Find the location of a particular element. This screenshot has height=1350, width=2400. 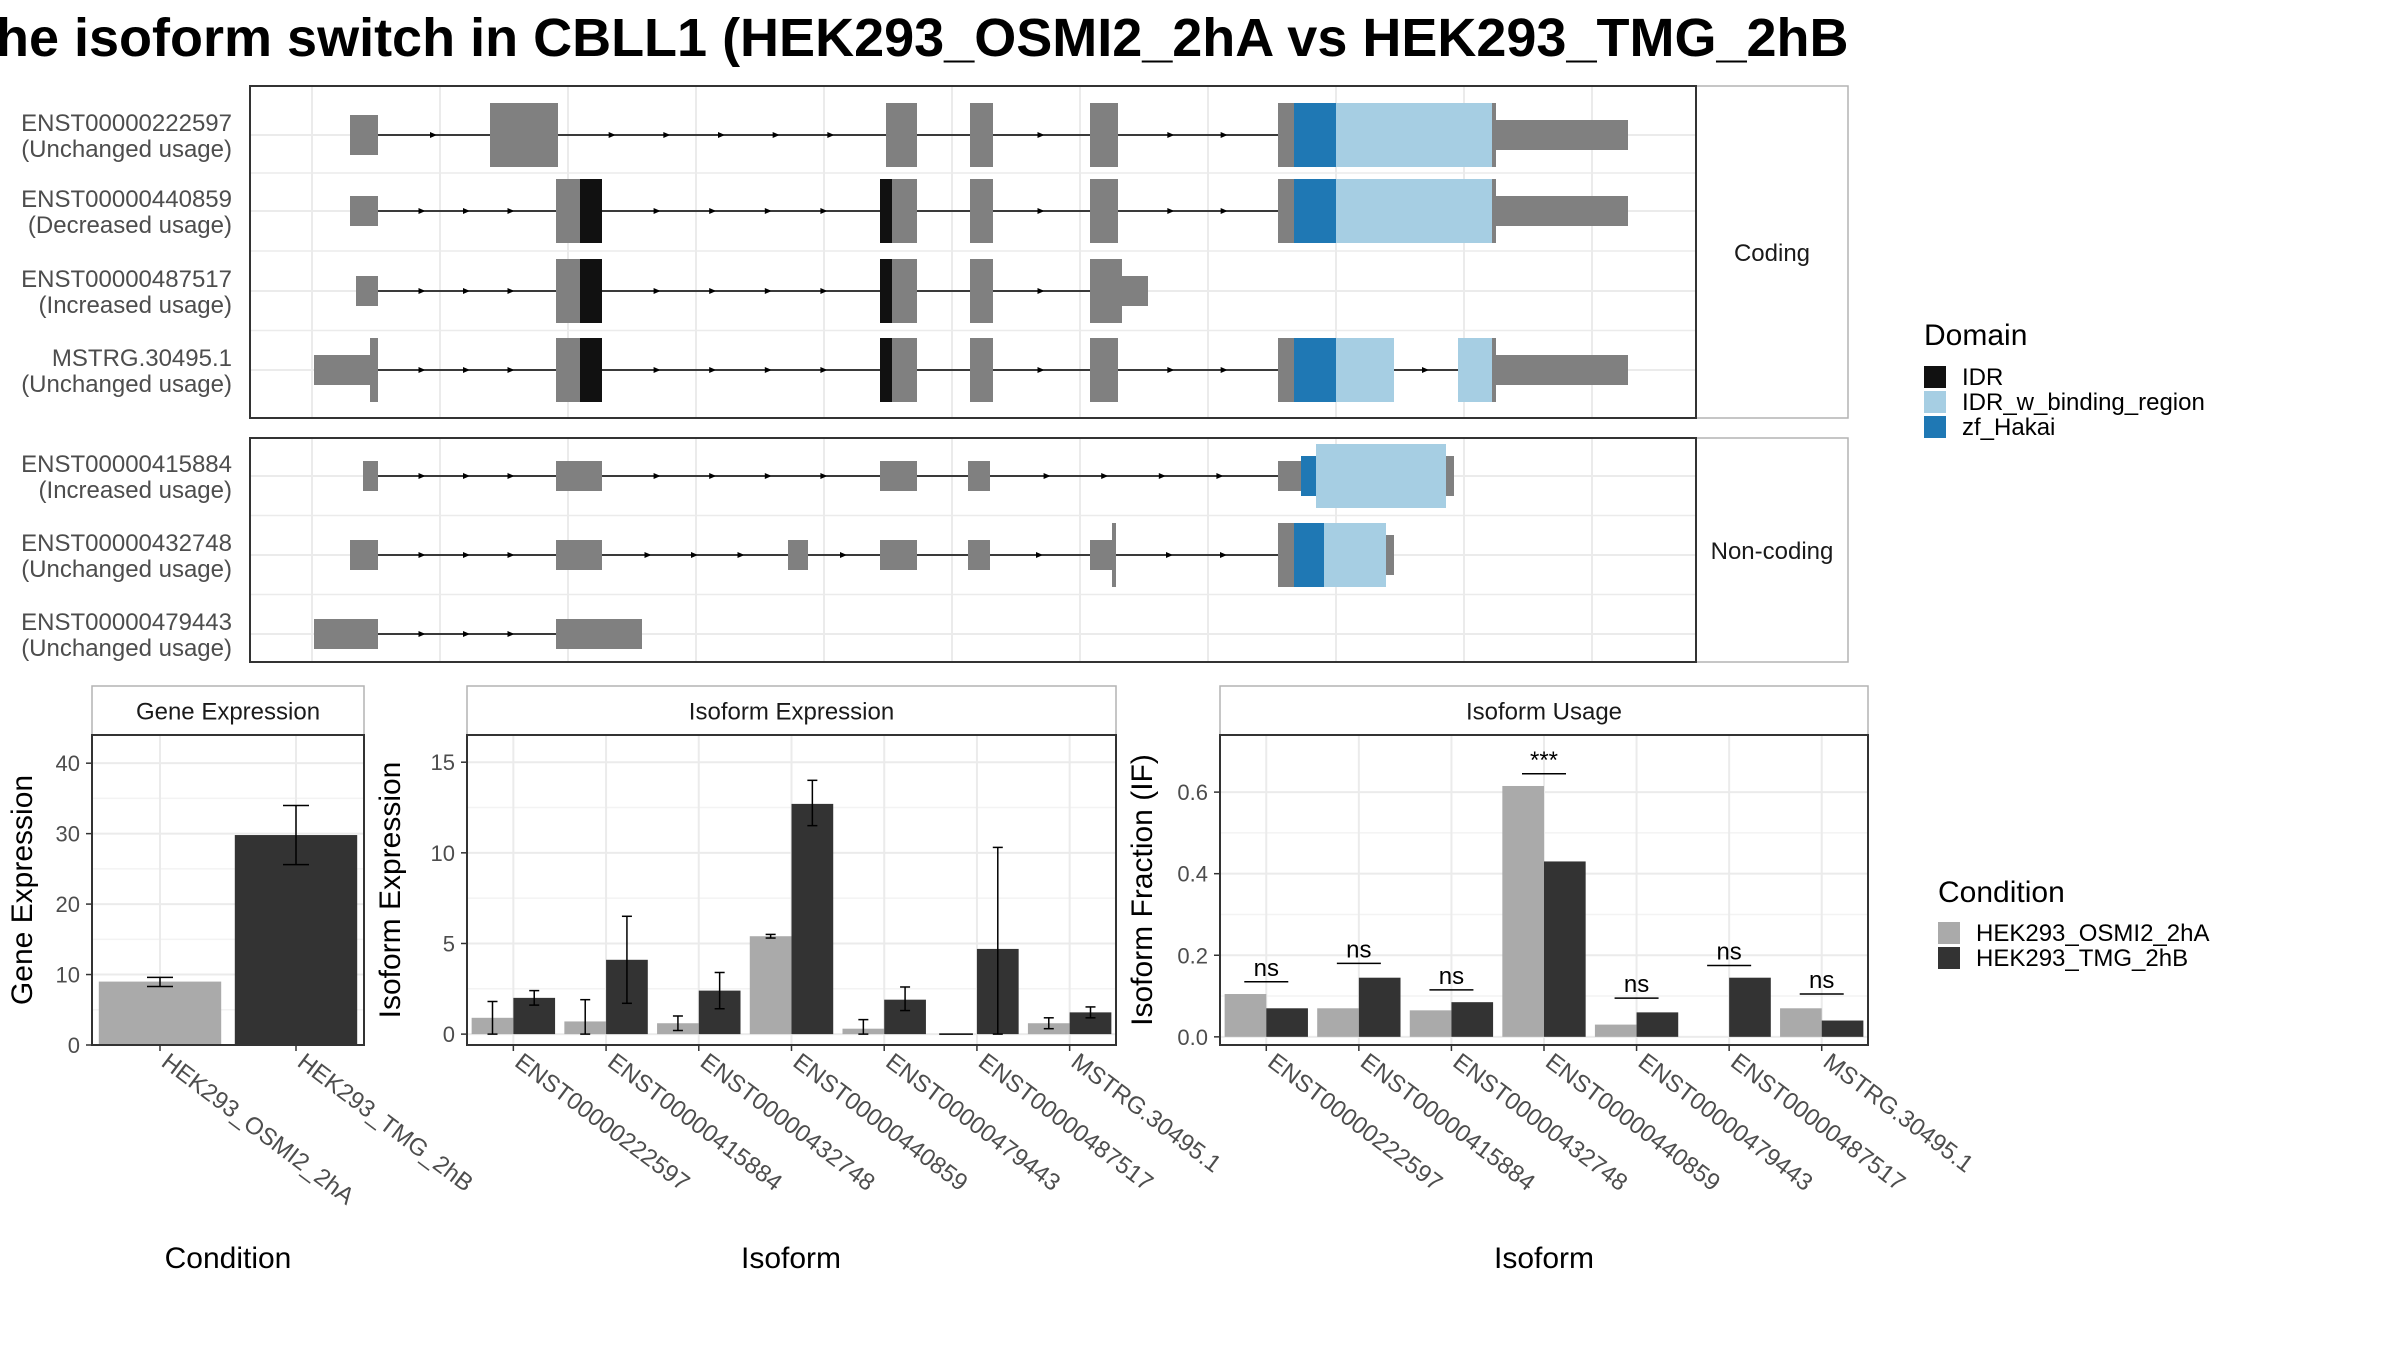

bar-ENST00000479443 is located at coordinates (1615, 1030).